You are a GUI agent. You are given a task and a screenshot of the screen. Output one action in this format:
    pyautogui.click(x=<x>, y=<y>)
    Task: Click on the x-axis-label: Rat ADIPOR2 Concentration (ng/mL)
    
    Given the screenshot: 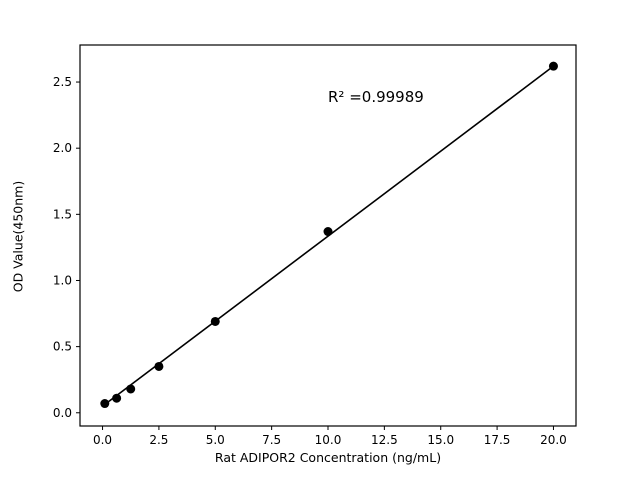 What is the action you would take?
    pyautogui.click(x=328, y=457)
    